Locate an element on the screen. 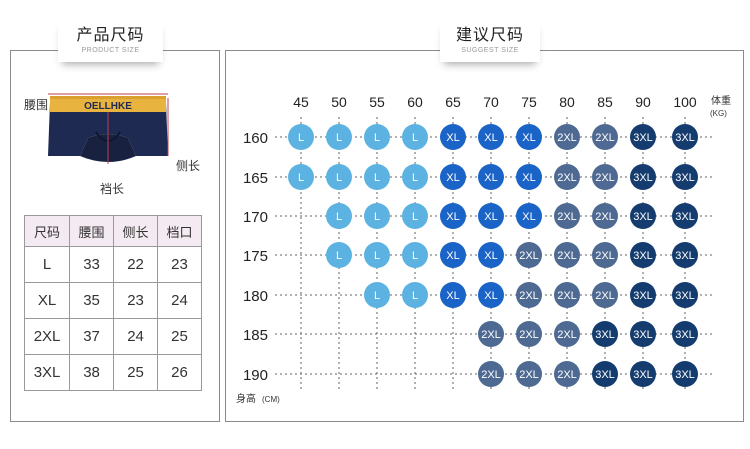 This screenshot has width=750, height=449. size-cell: 3XL is located at coordinates (47, 372).